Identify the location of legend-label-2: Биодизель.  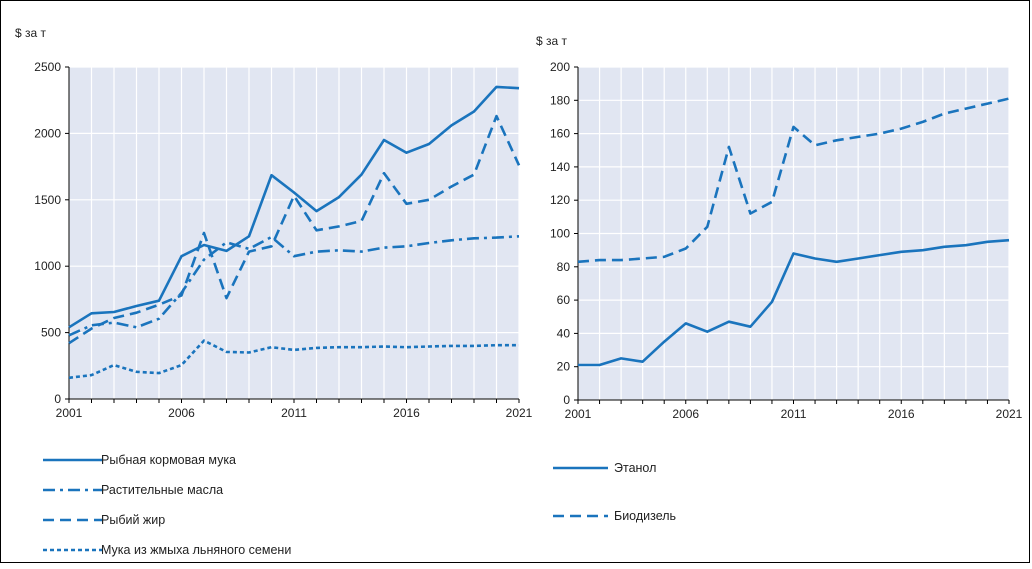
(645, 516).